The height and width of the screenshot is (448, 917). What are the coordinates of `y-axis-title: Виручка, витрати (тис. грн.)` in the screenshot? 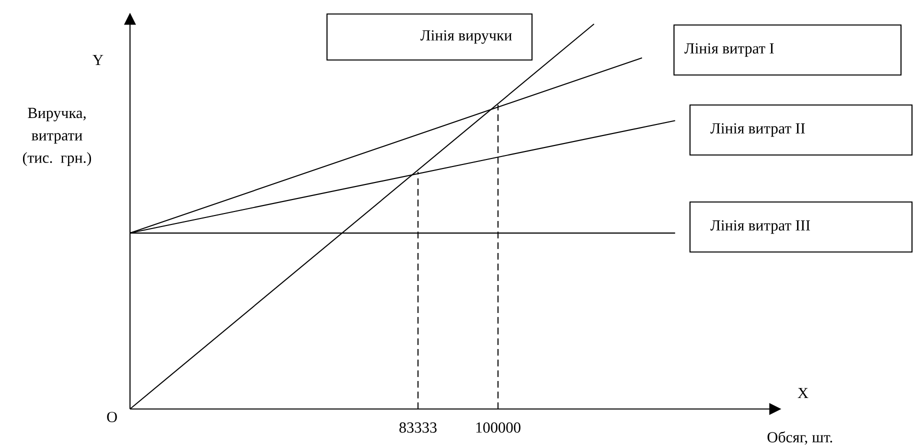 It's located at (57, 137).